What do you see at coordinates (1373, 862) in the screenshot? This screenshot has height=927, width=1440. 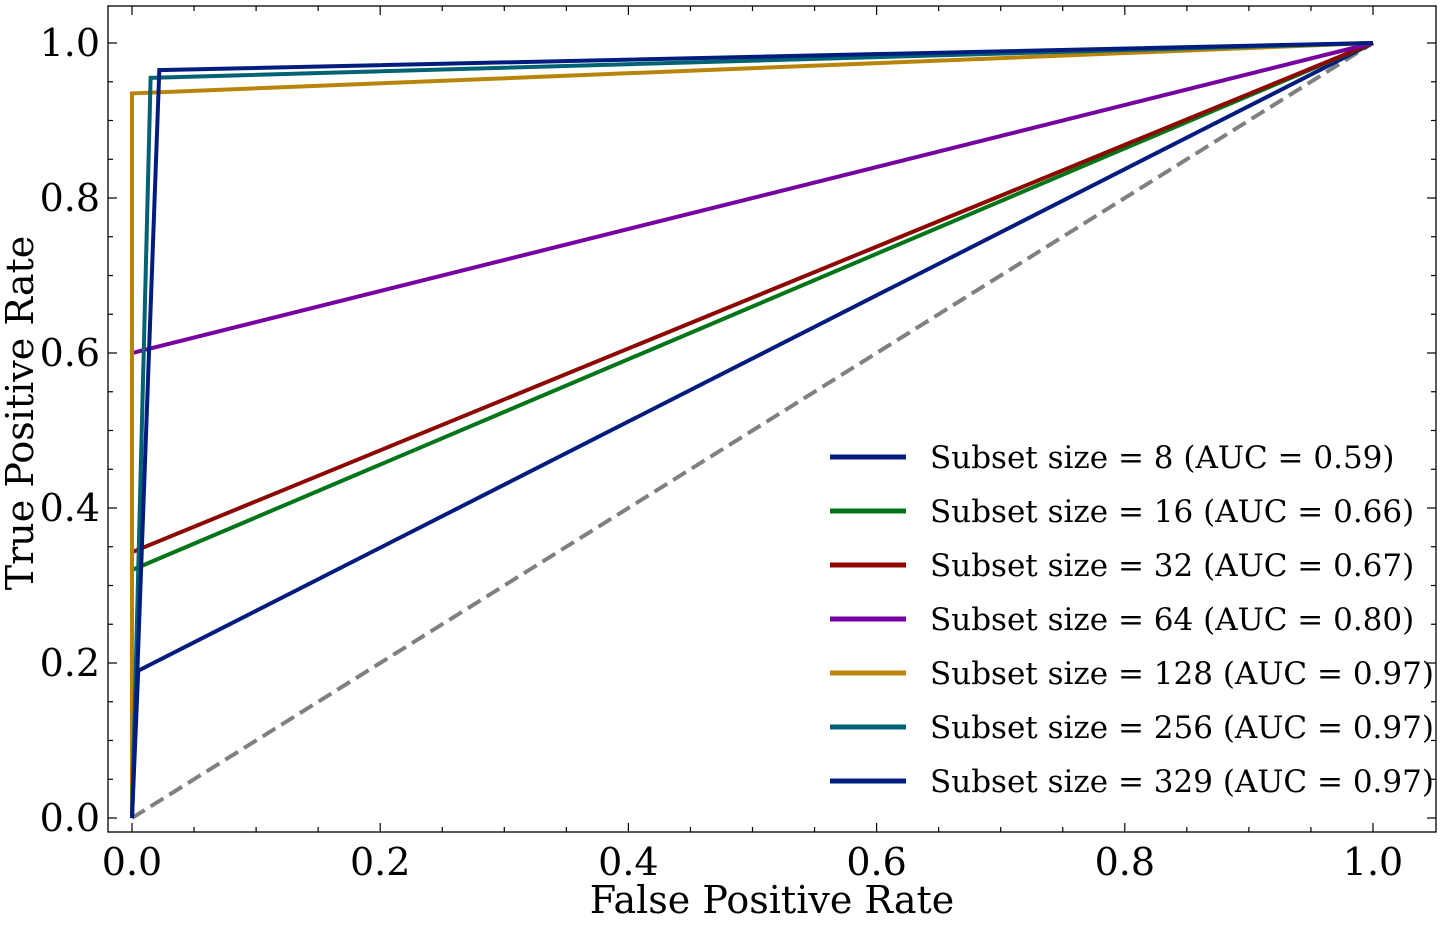 I see `x-tick-label: 1.0` at bounding box center [1373, 862].